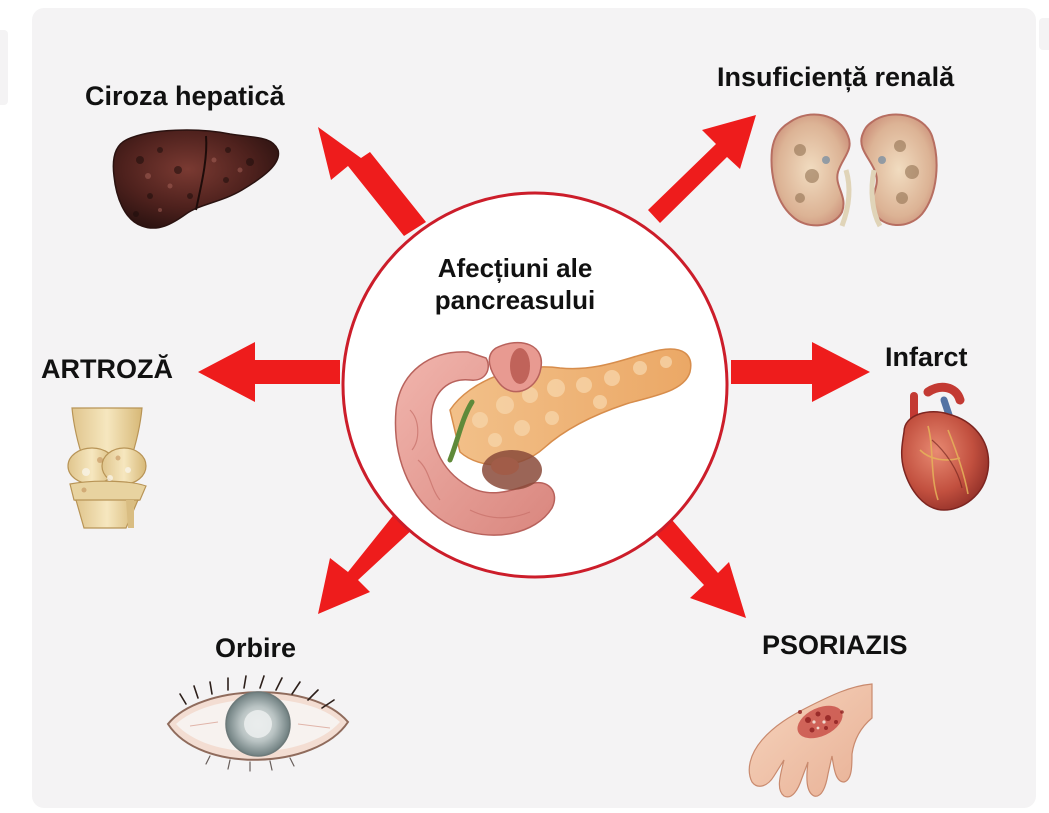 The height and width of the screenshot is (813, 1049). What do you see at coordinates (702, 169) in the screenshot?
I see `arrow-to-kidney` at bounding box center [702, 169].